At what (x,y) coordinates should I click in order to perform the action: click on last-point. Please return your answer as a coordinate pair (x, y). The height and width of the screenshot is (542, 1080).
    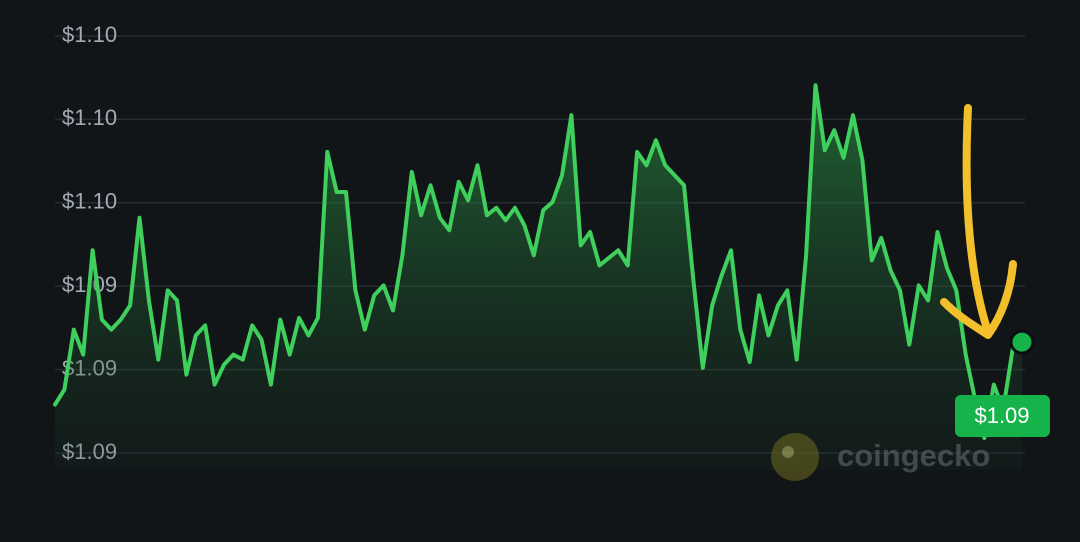
    Looking at the image, I should click on (1022, 342).